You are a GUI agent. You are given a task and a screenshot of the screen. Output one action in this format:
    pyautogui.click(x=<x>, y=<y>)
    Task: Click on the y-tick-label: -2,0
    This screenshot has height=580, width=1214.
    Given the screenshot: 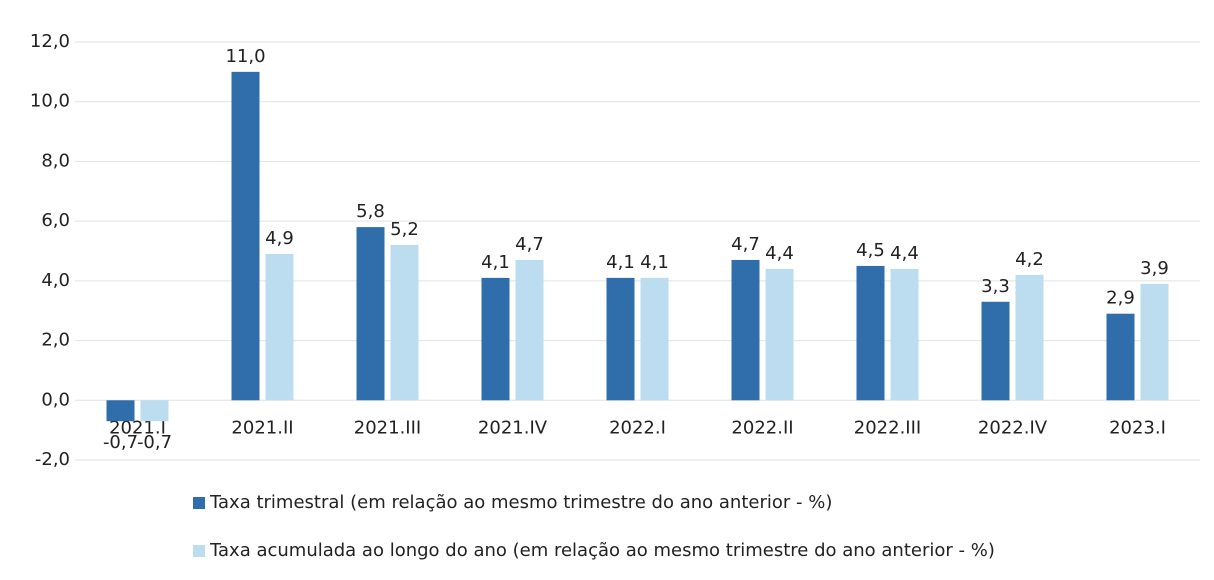 What is the action you would take?
    pyautogui.click(x=52, y=459)
    